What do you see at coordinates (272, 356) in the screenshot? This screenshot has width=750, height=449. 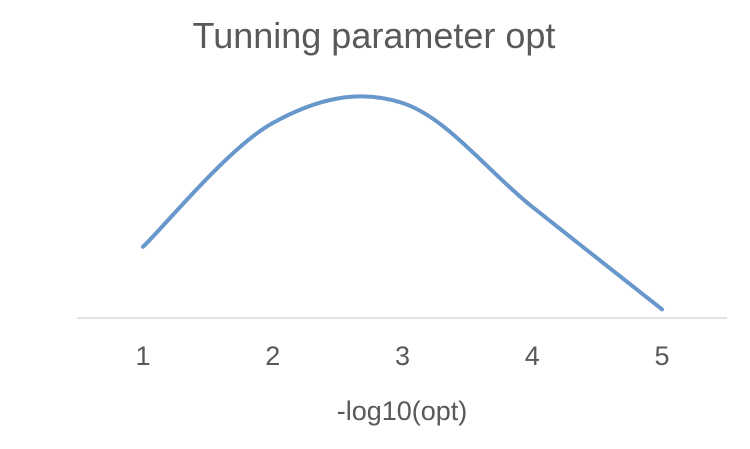 I see `x-tick-label: 2` at bounding box center [272, 356].